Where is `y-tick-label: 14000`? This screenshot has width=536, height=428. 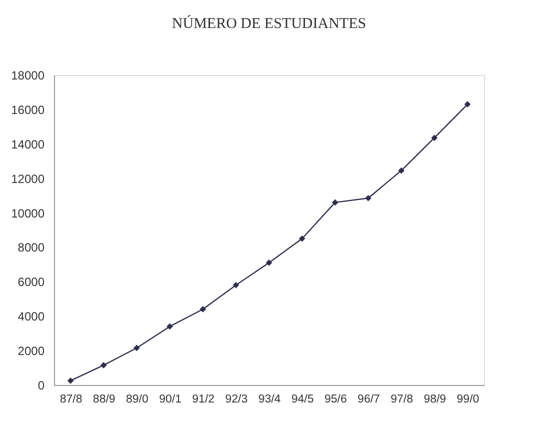 y-tick-label: 14000 is located at coordinates (28, 144).